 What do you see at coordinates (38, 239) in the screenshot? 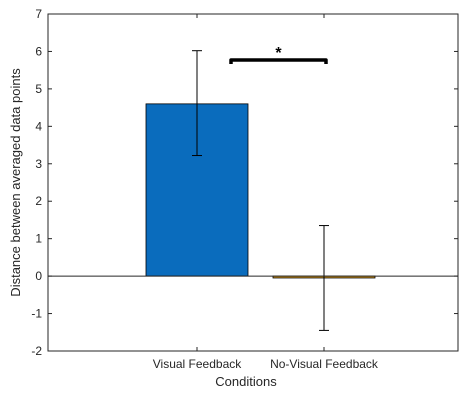
I see `y-tick-label: 1` at bounding box center [38, 239].